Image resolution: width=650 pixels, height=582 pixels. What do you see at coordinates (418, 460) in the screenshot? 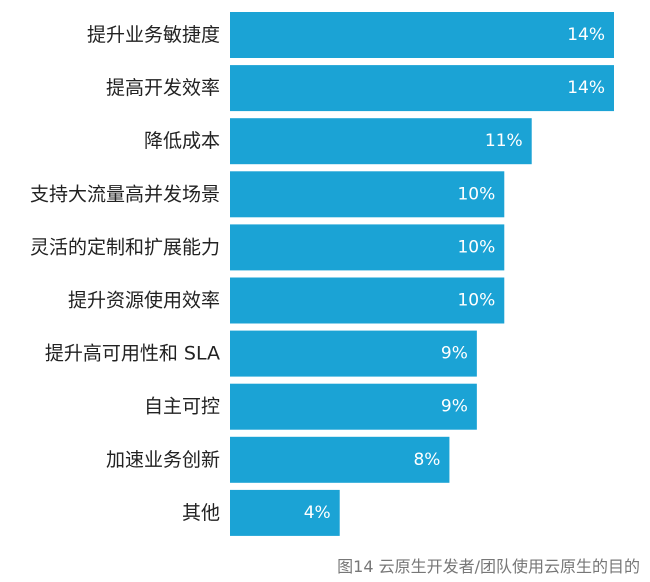
I see `value-number: 8` at bounding box center [418, 460].